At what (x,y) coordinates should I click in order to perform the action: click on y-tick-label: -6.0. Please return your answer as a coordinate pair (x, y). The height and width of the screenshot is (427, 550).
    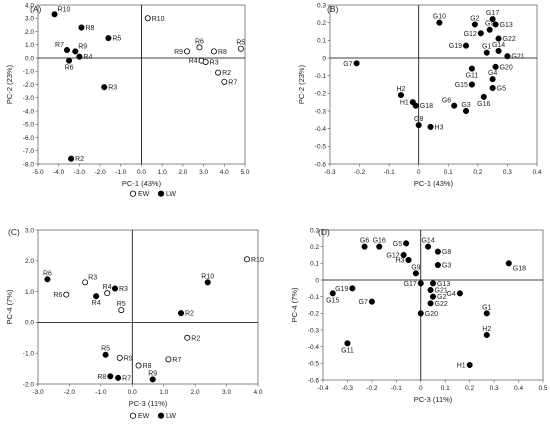
    Looking at the image, I should click on (29, 138).